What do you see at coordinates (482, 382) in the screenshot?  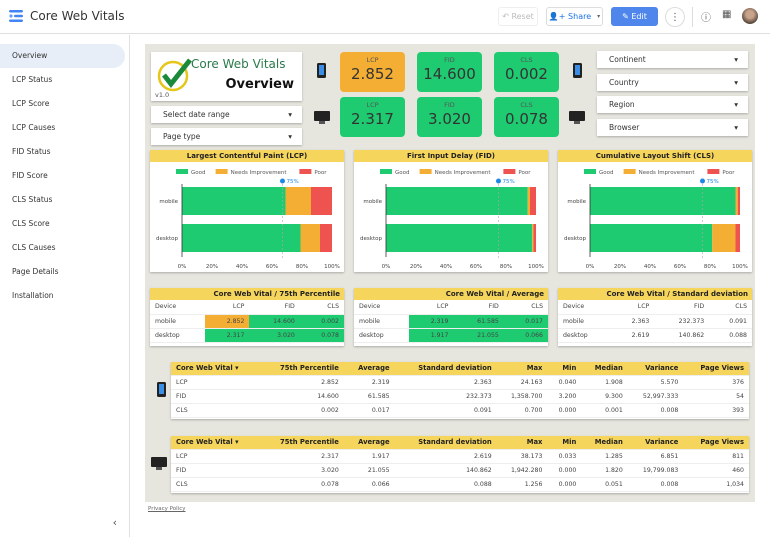 I see `table-cell: 2.363` at bounding box center [482, 382].